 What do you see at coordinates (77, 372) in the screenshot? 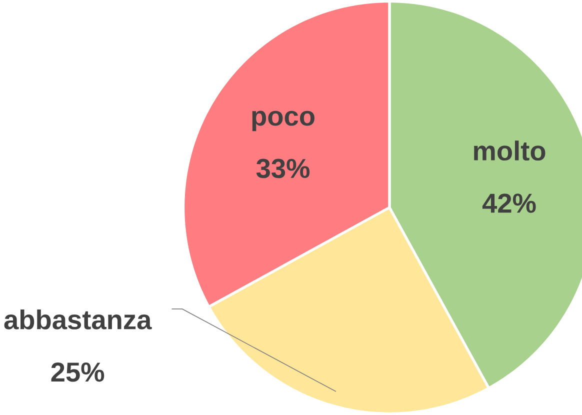
I see `data-label: 25%` at bounding box center [77, 372].